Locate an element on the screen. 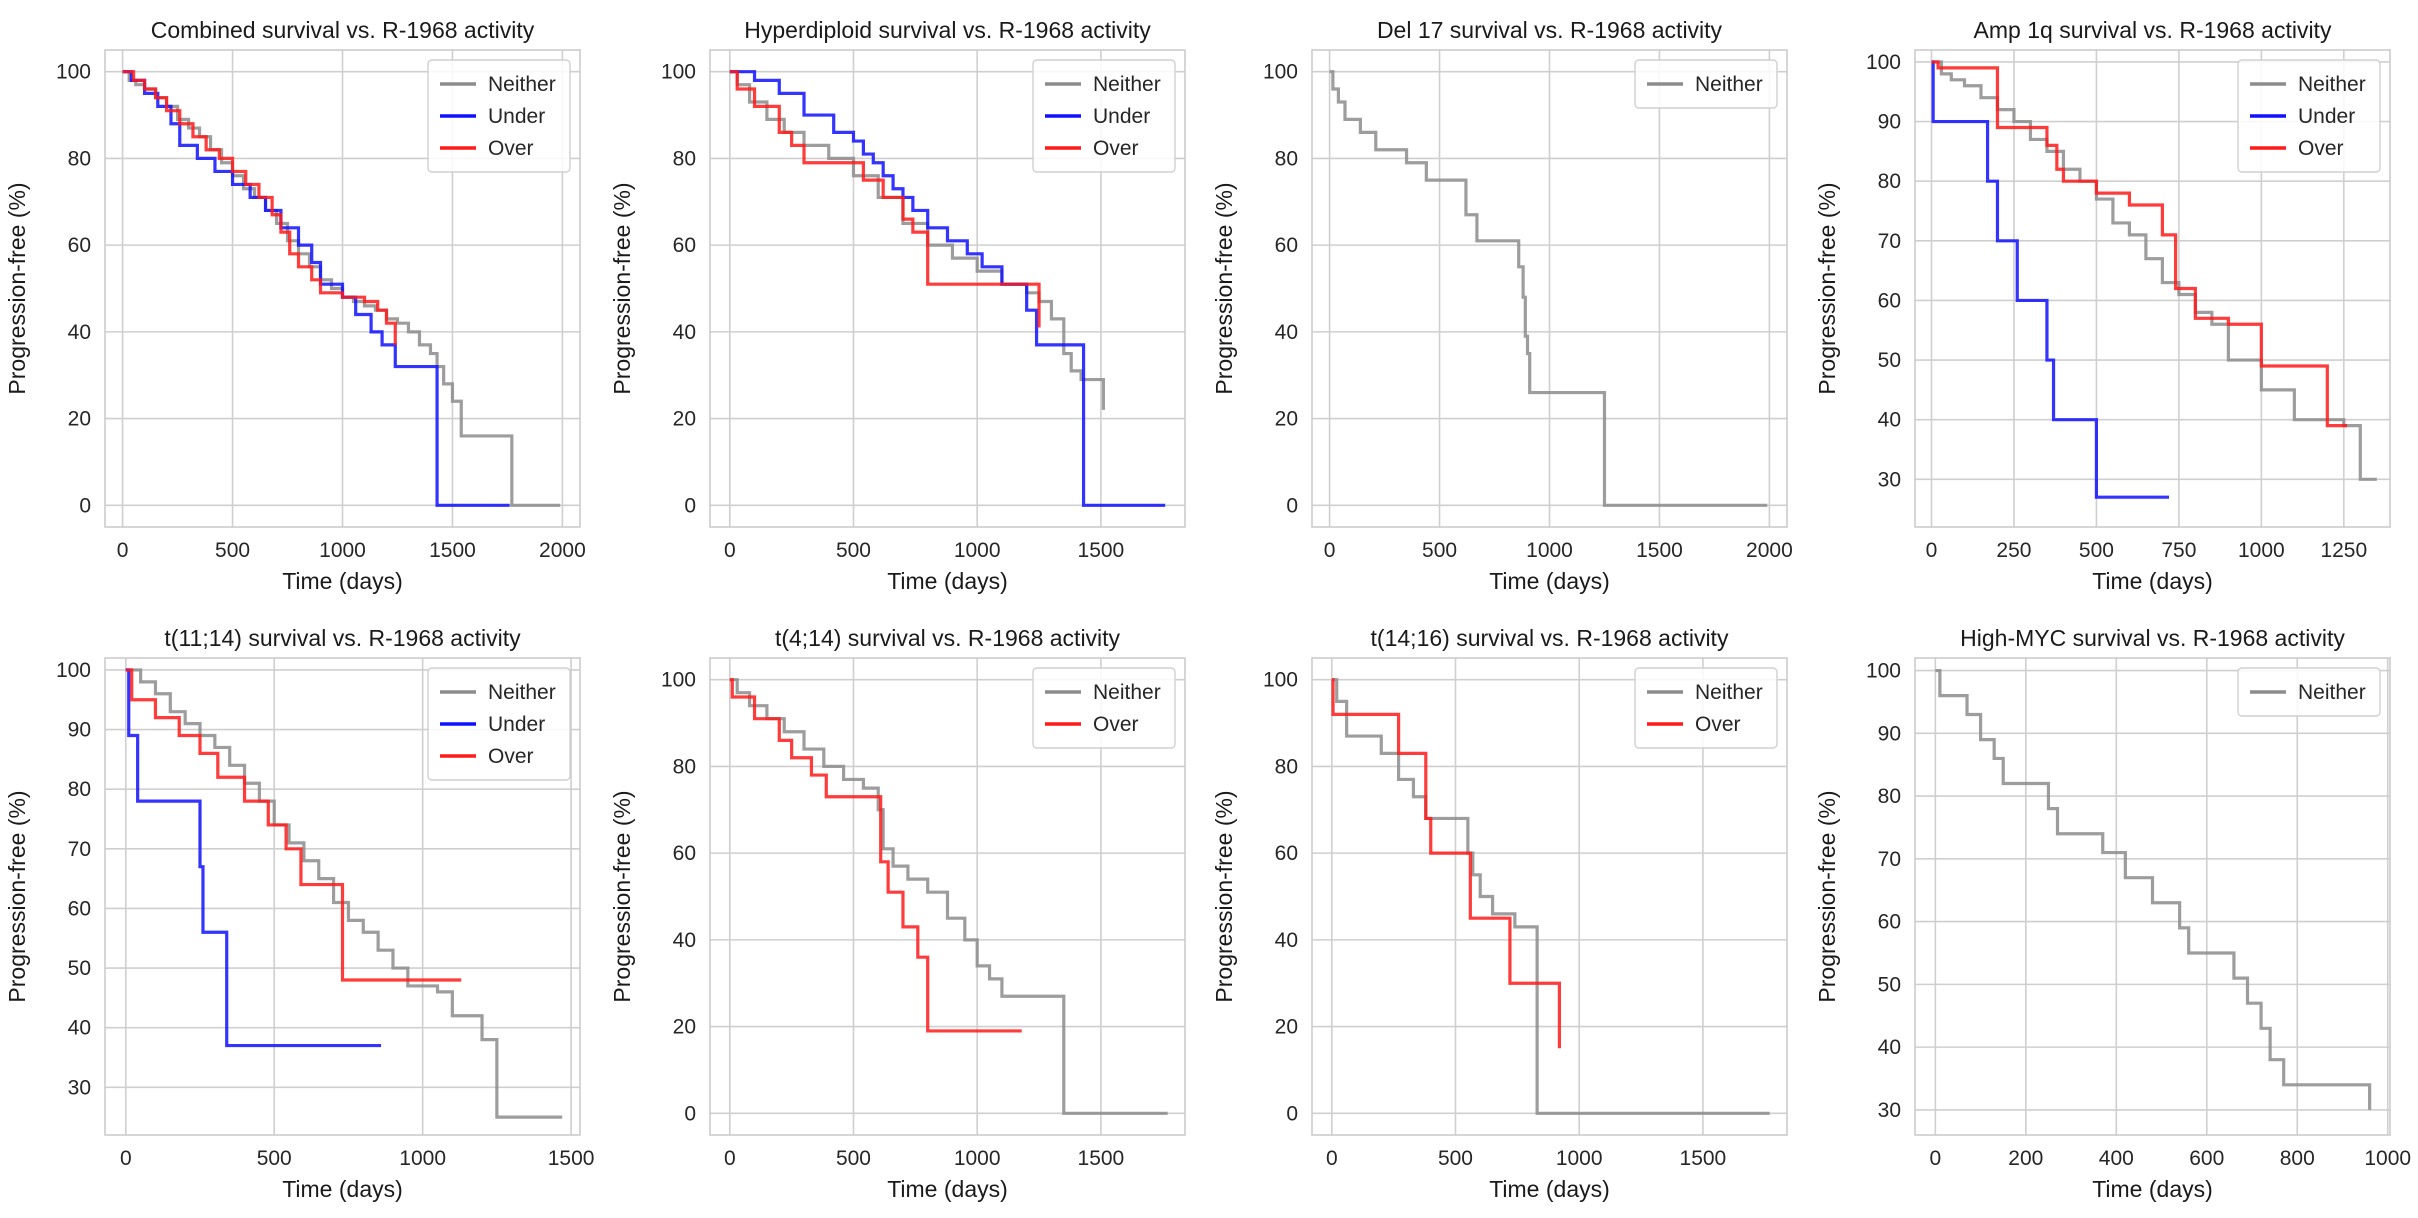 The width and height of the screenshot is (2418, 1218). x-tick-label: 250 is located at coordinates (2013, 550).